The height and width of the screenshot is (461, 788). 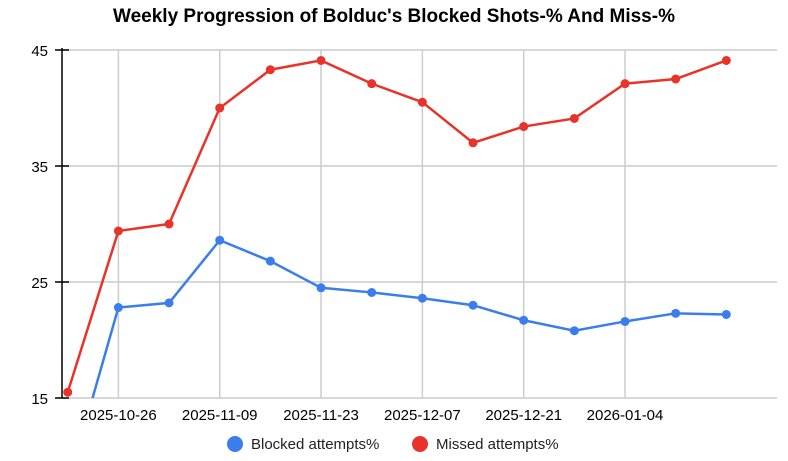 I want to click on y-tick-label: 45, so click(x=39, y=51).